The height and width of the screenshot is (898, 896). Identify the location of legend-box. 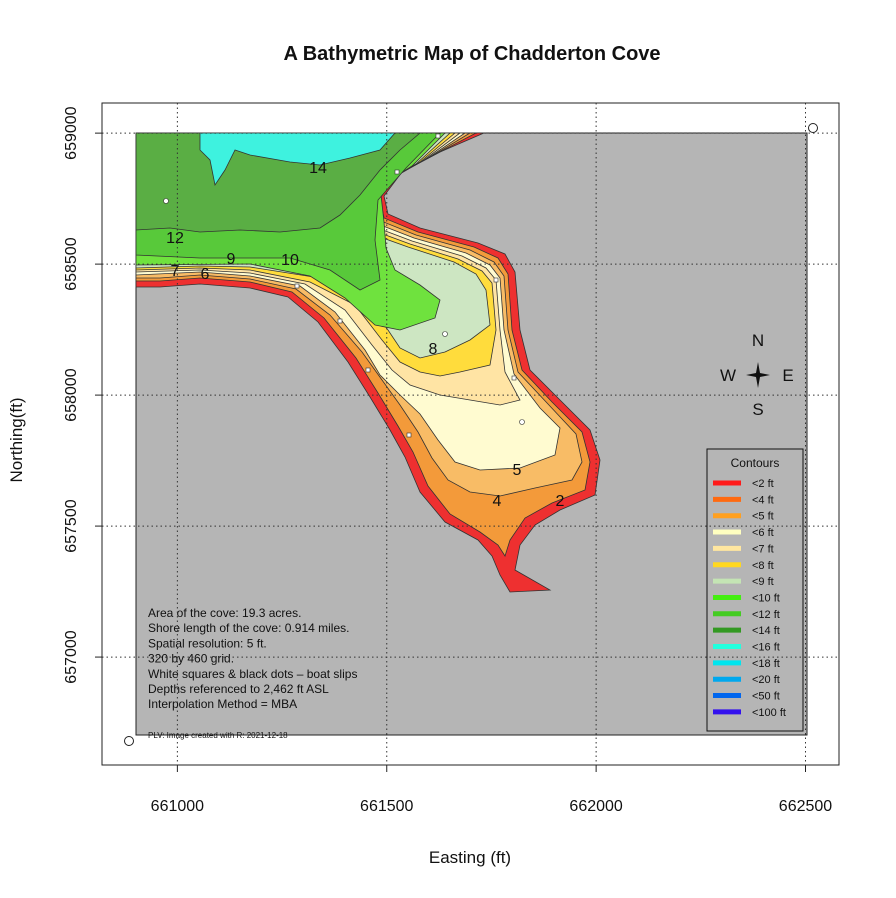
(755, 590).